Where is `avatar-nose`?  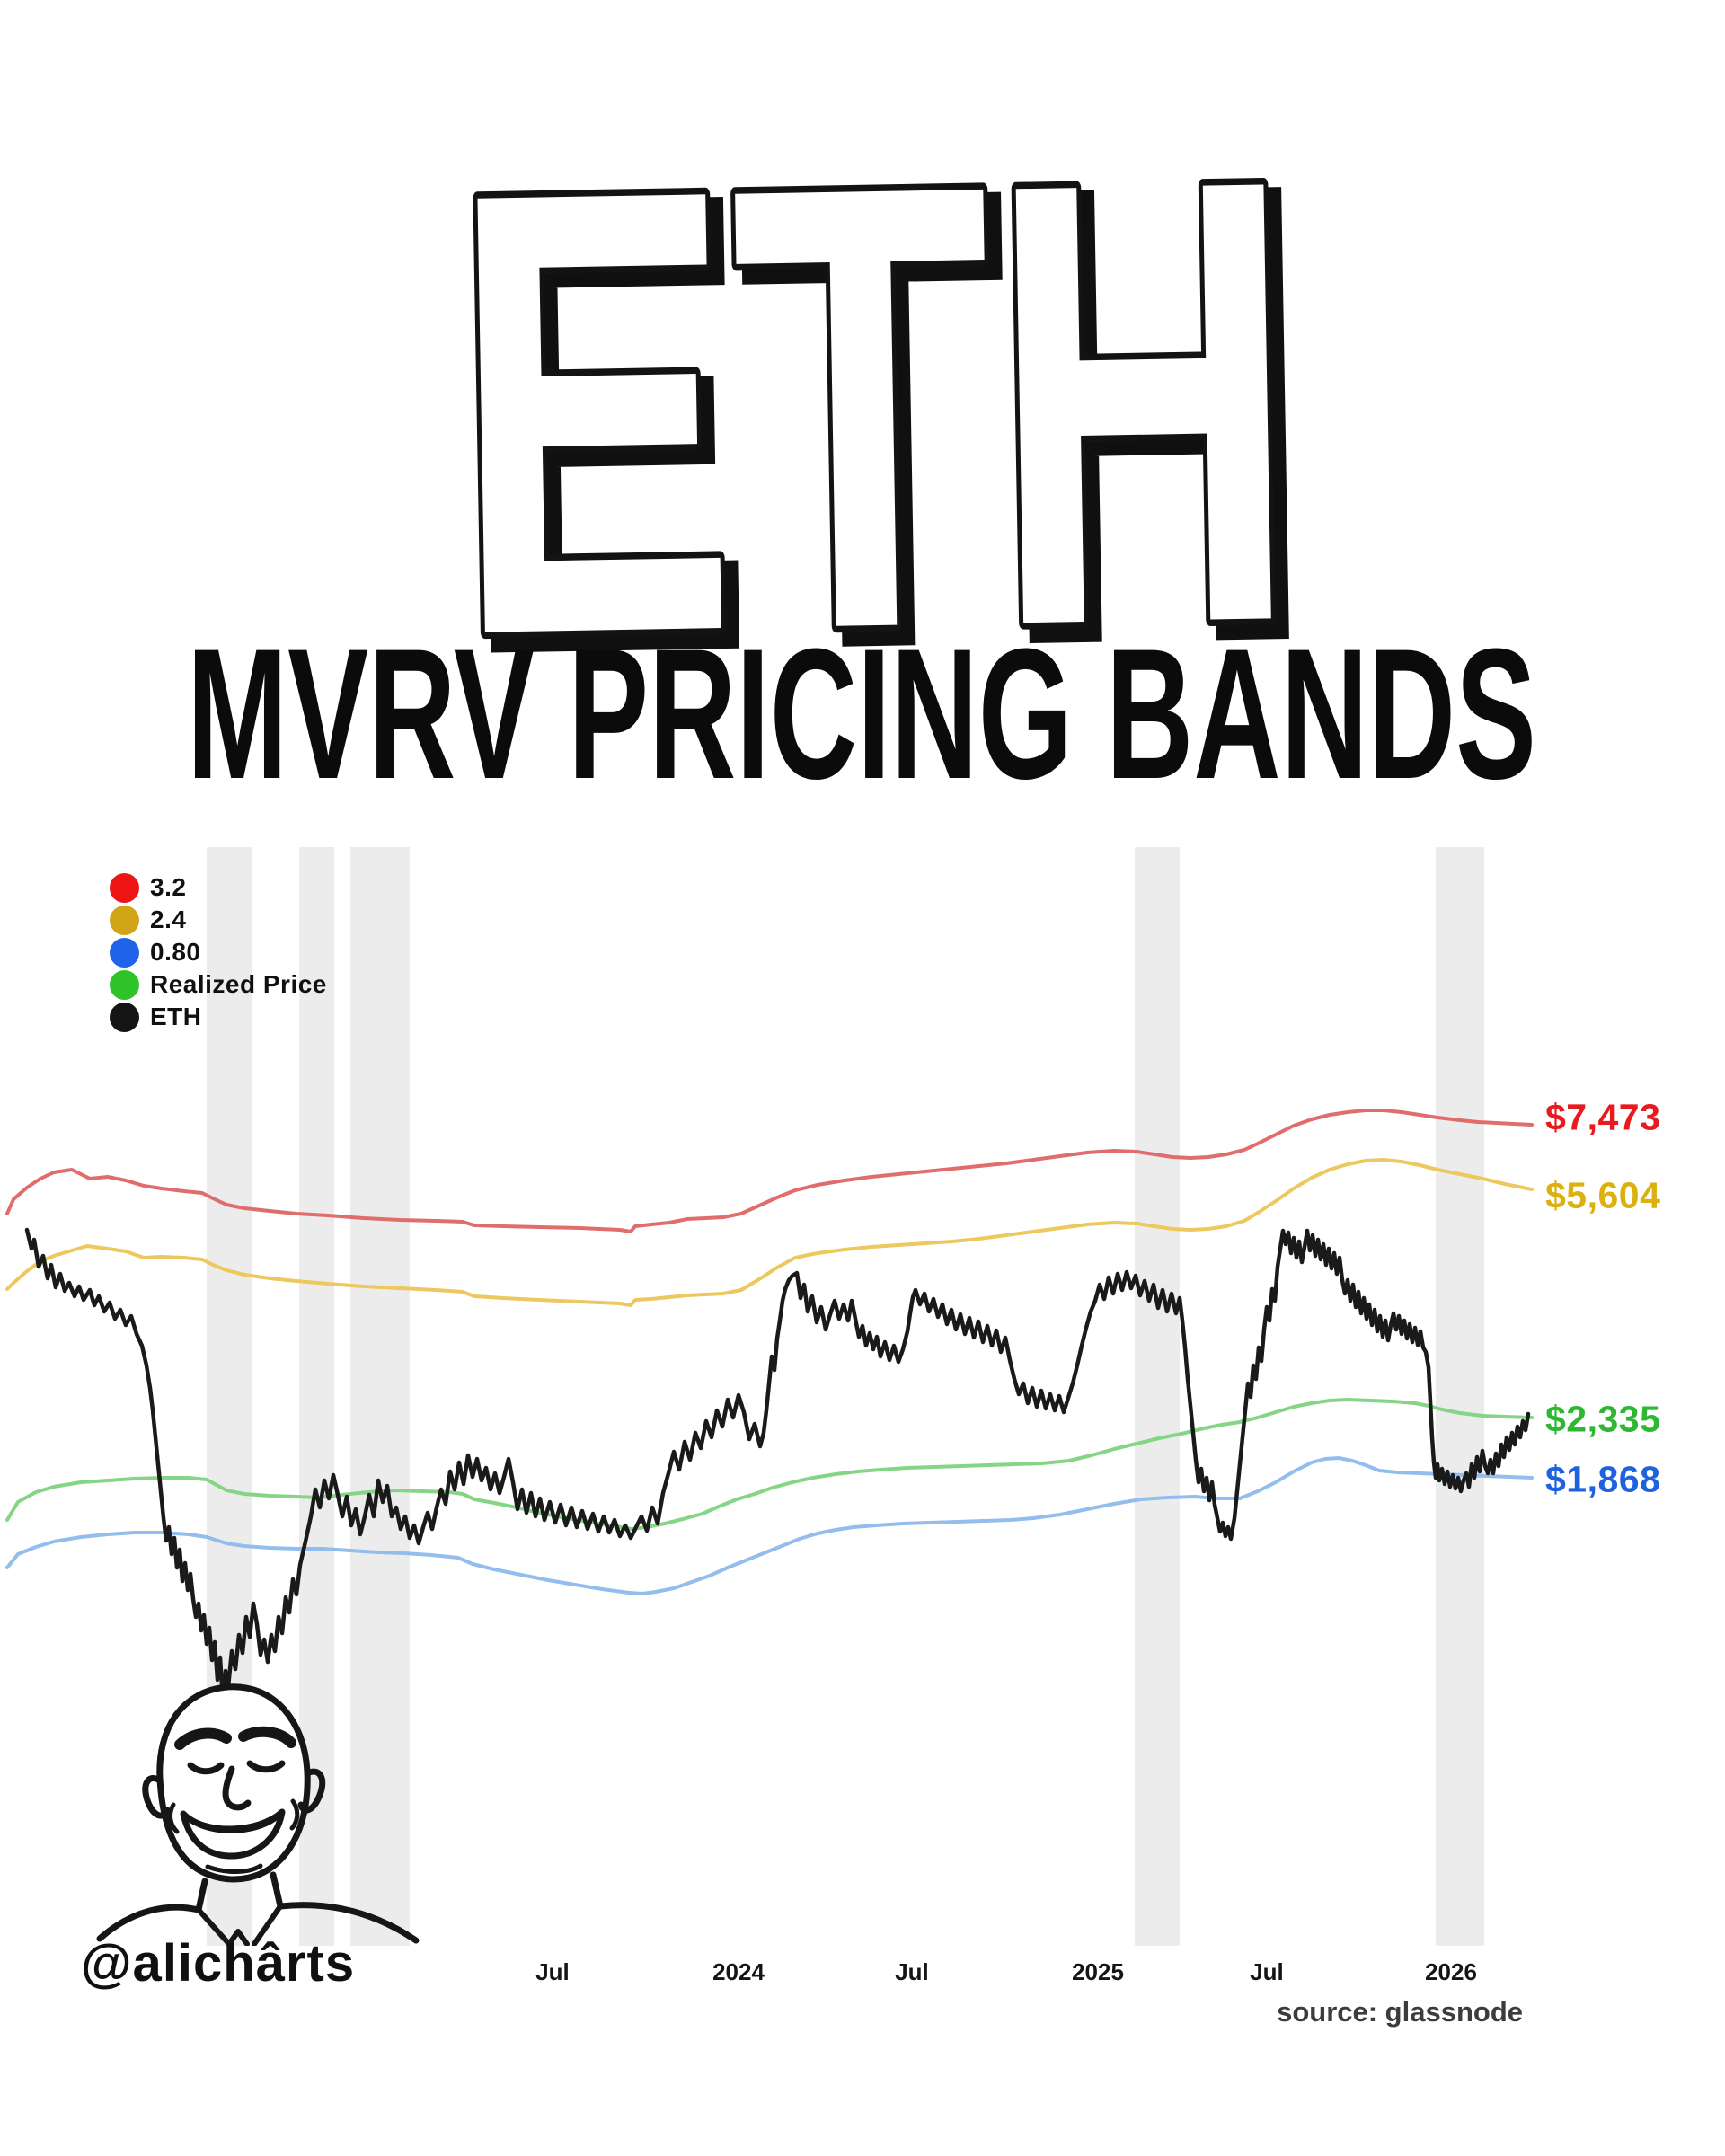
avatar-nose is located at coordinates (237, 1788).